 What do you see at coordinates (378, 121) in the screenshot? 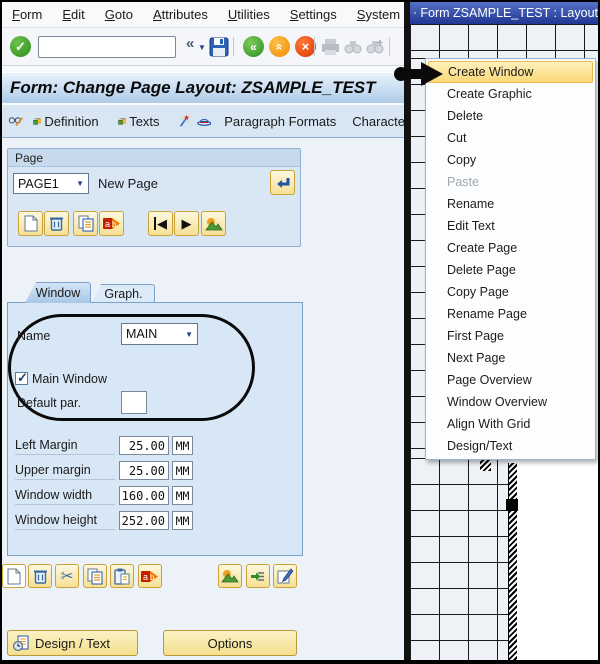
I see `character-formats-button: Characte` at bounding box center [378, 121].